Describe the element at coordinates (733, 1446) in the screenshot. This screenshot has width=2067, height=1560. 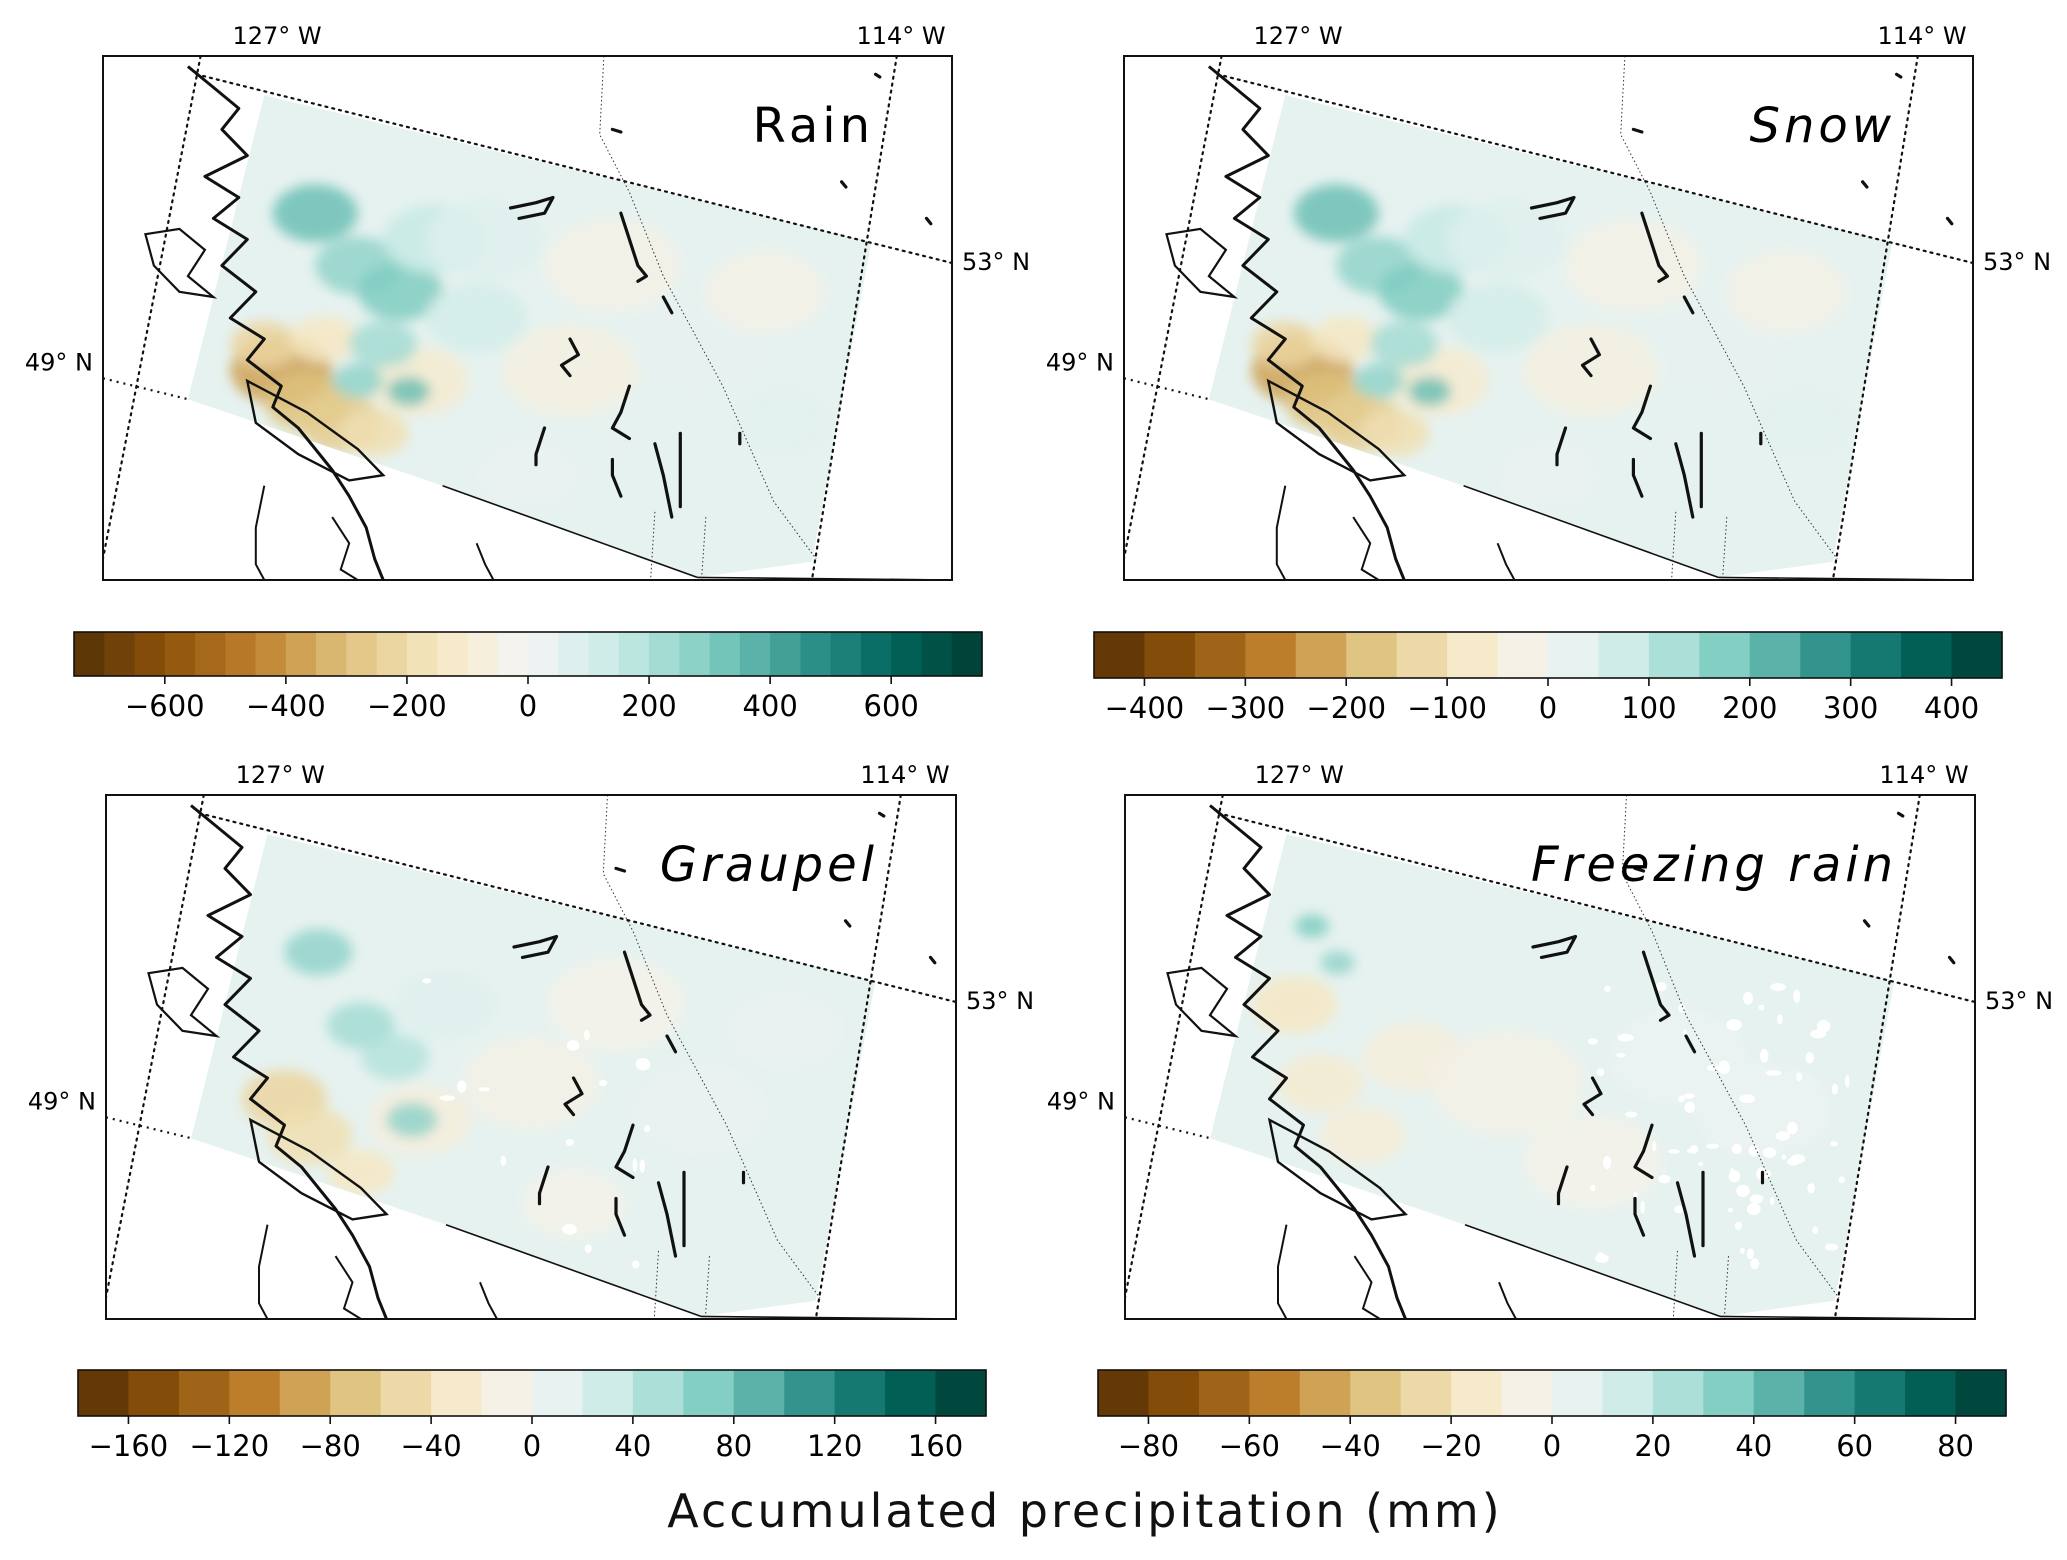
I see `colorbar-tick-label: 80` at that location.